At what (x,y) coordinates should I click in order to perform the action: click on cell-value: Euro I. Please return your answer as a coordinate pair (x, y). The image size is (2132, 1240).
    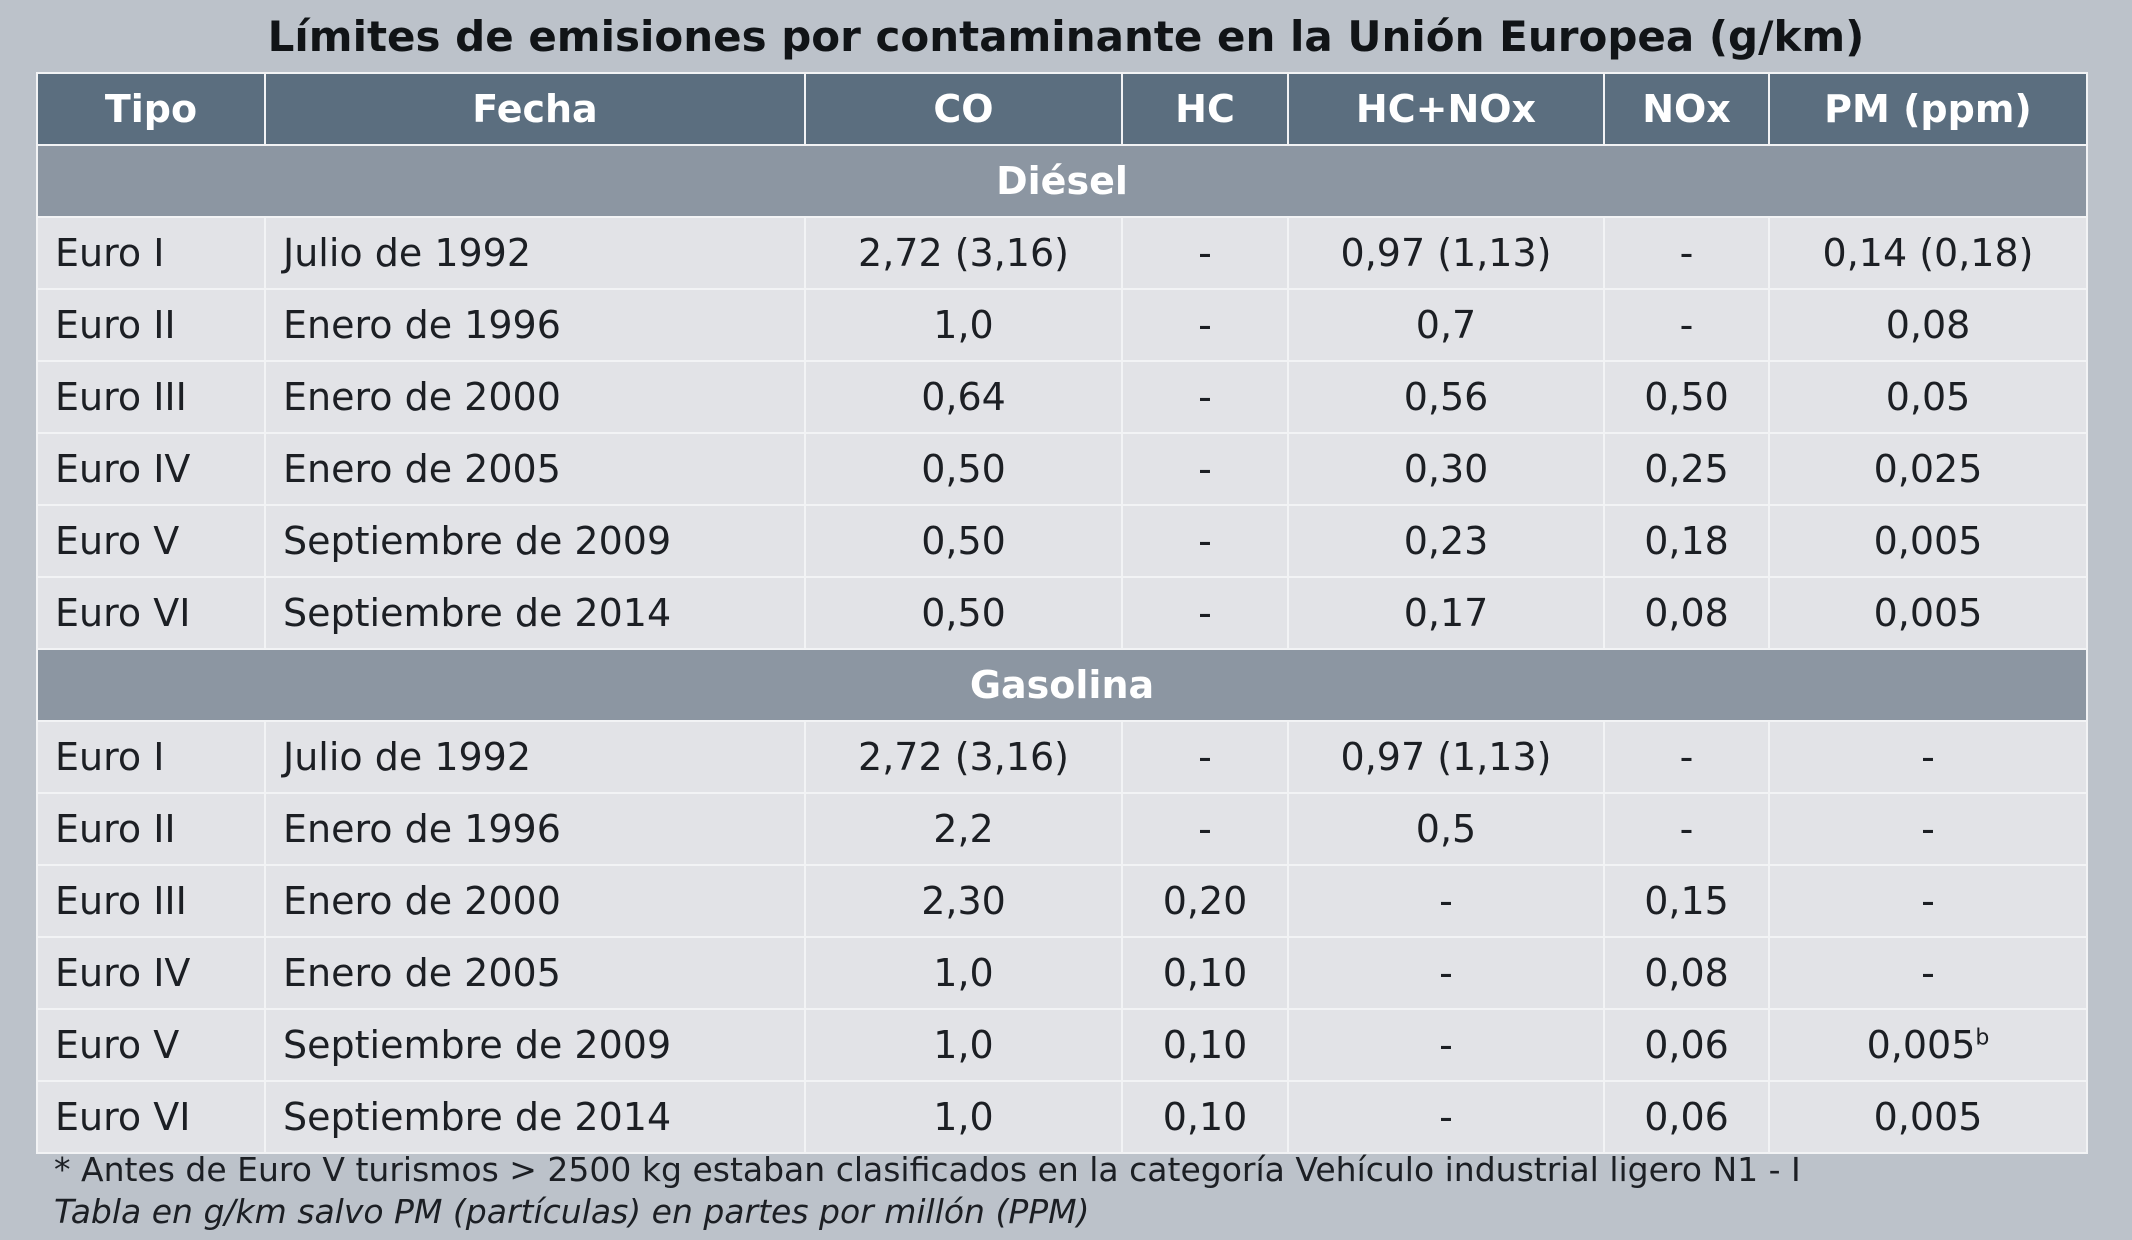
    Looking at the image, I should click on (110, 253).